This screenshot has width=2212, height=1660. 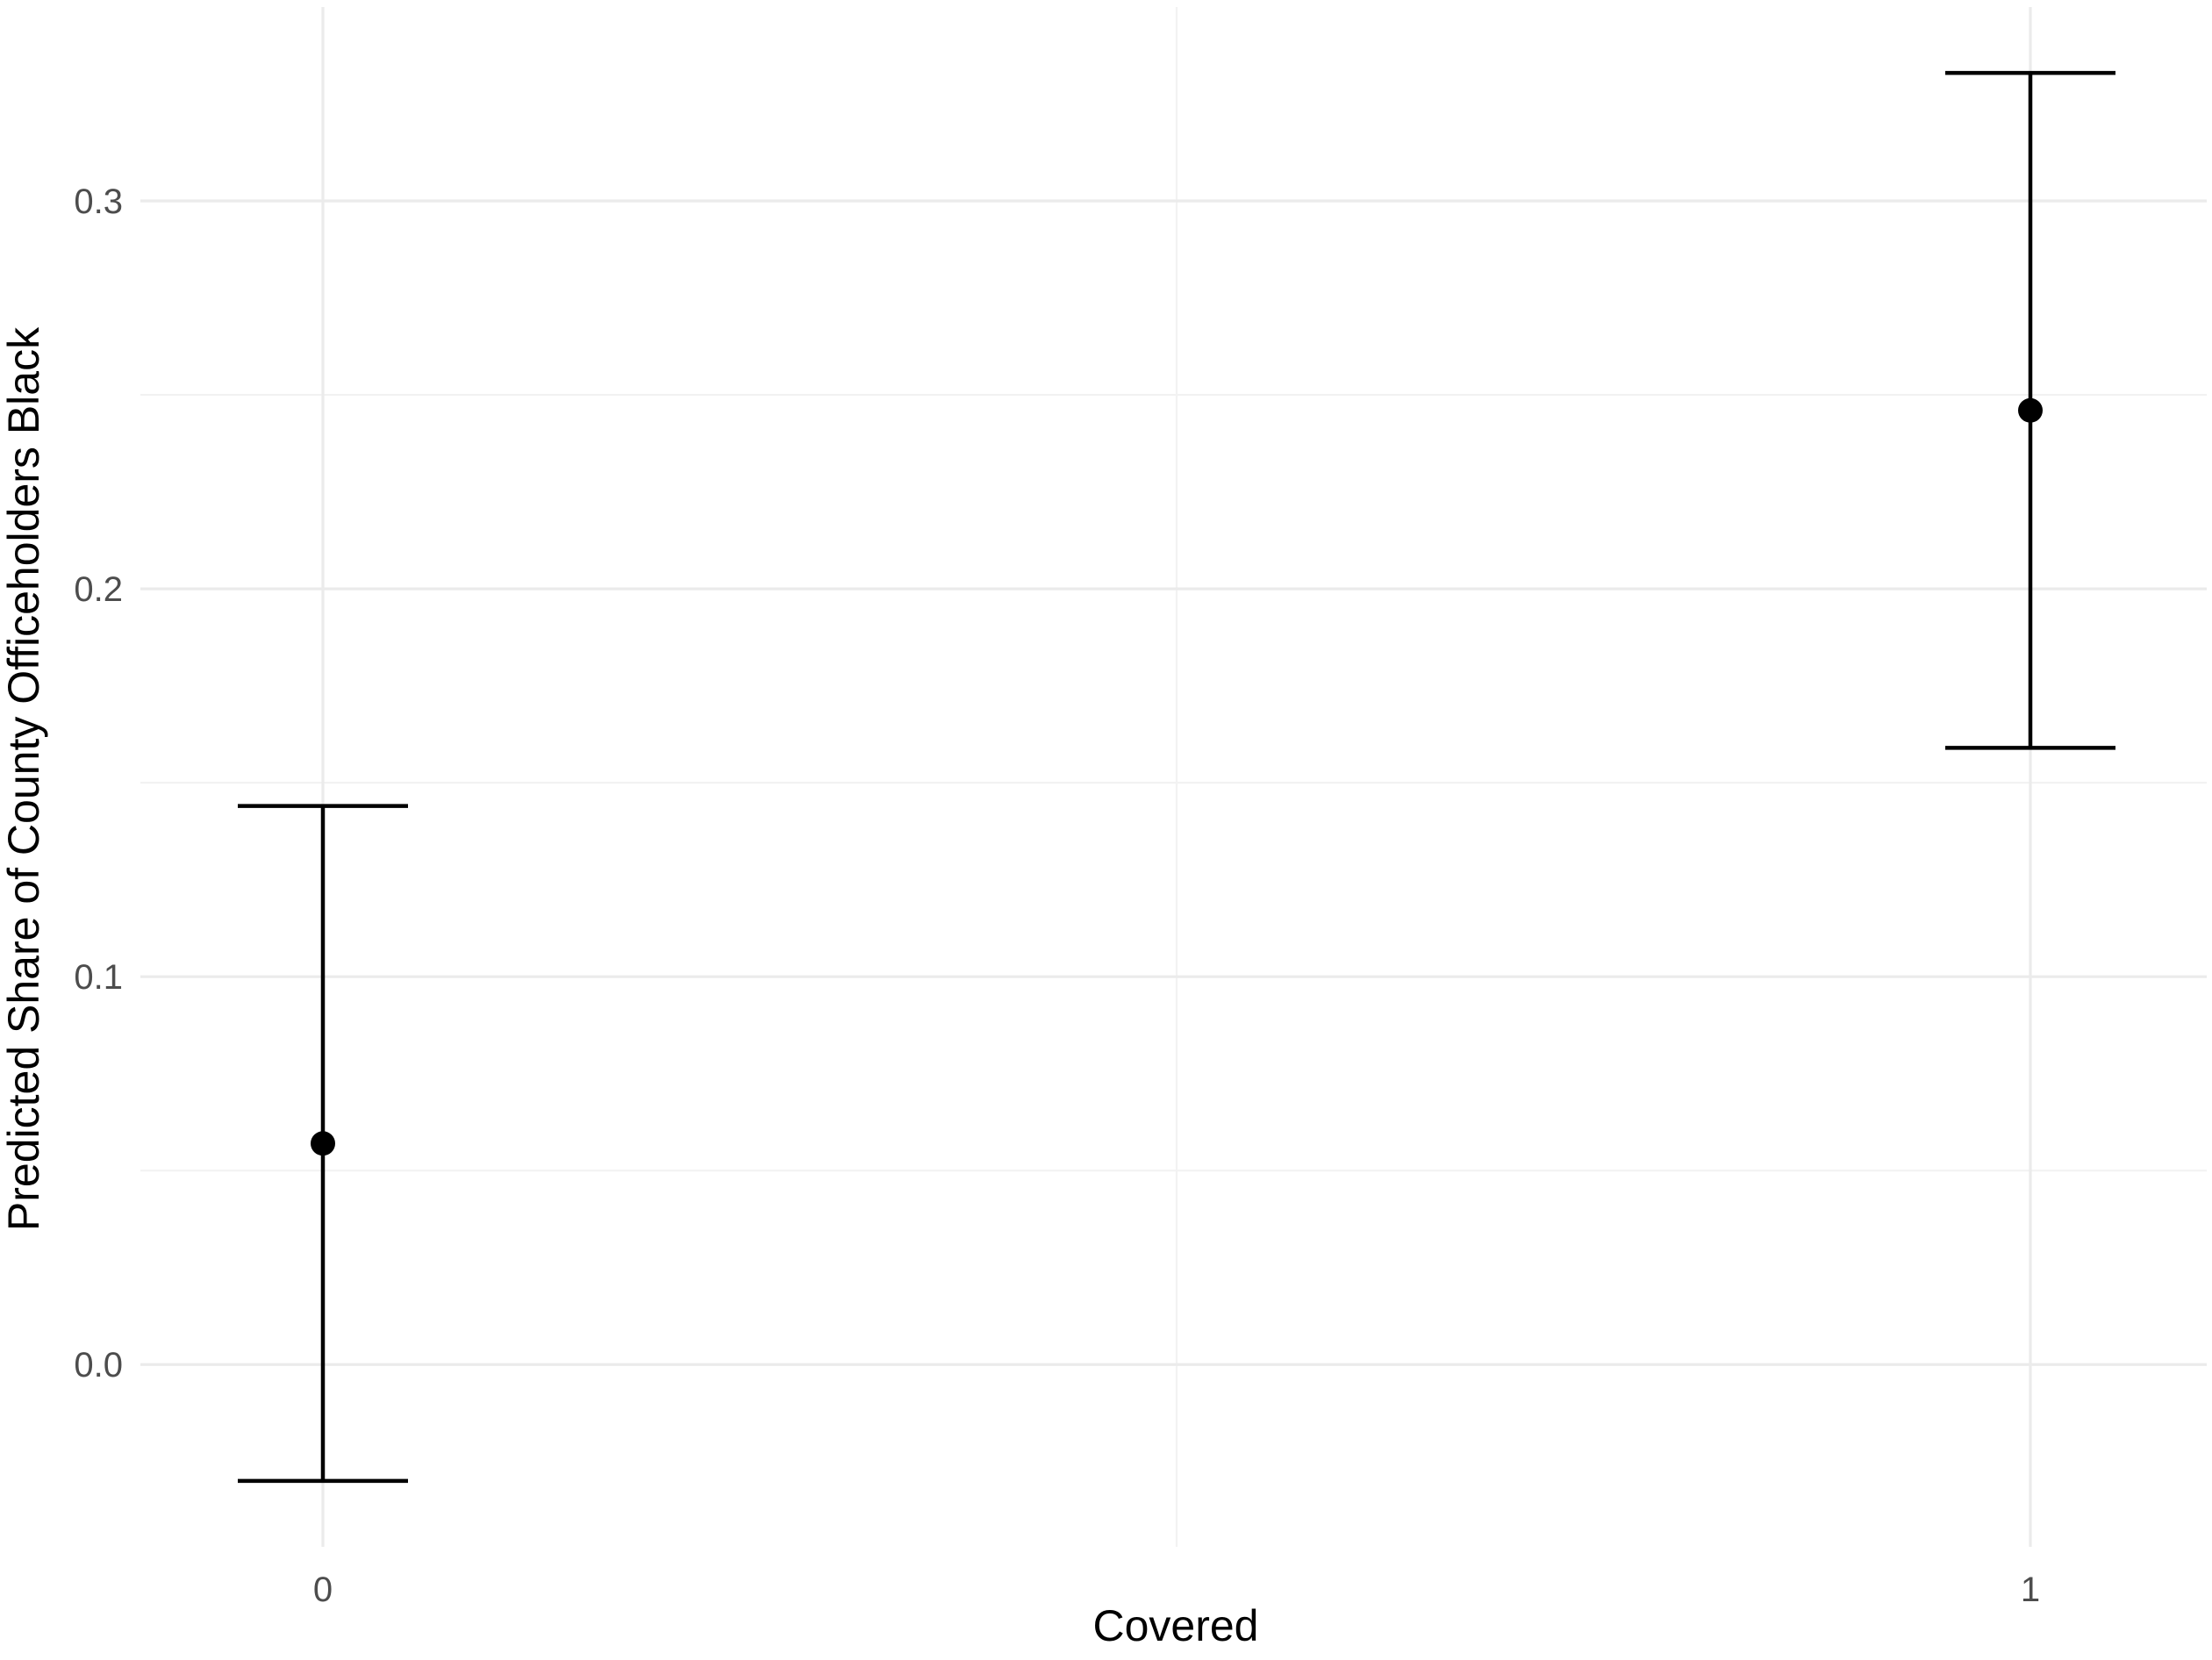 What do you see at coordinates (98, 590) in the screenshot?
I see `y-tick-label: 0.2` at bounding box center [98, 590].